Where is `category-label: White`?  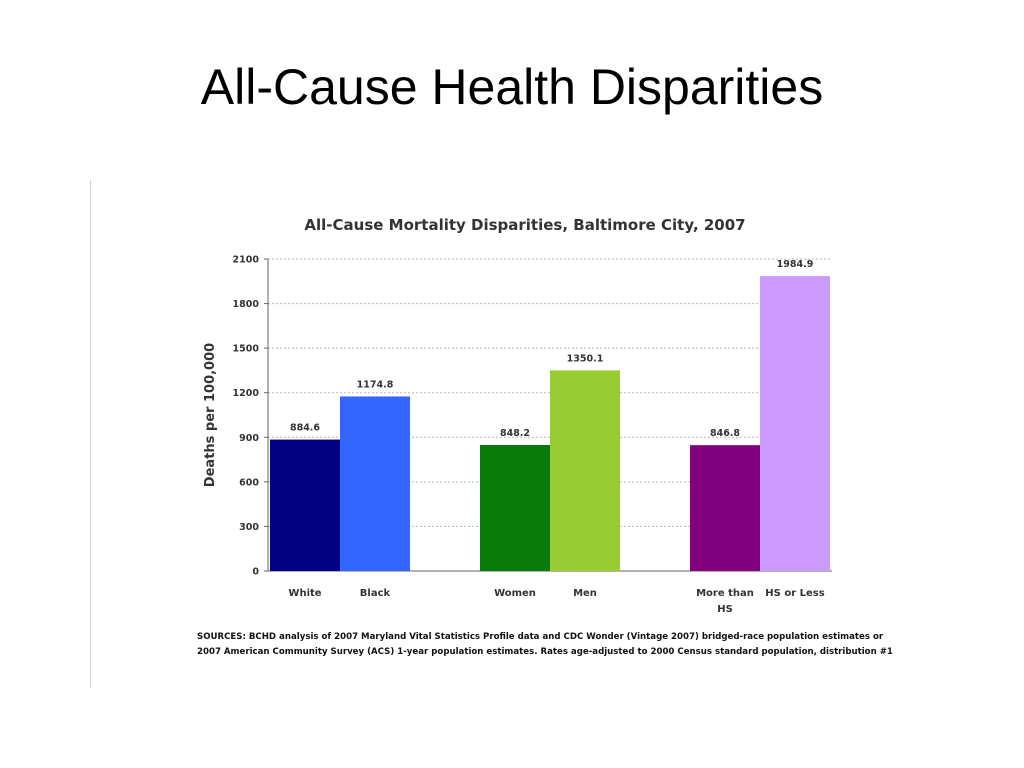
category-label: White is located at coordinates (304, 593).